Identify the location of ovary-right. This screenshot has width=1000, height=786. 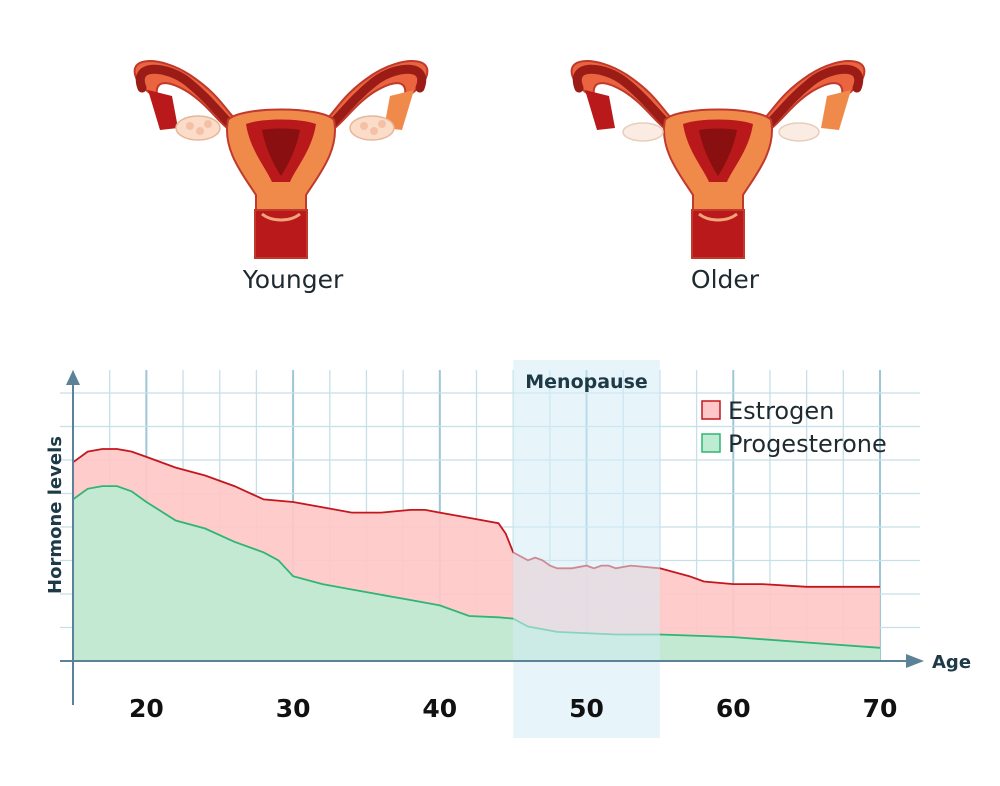
(799, 132).